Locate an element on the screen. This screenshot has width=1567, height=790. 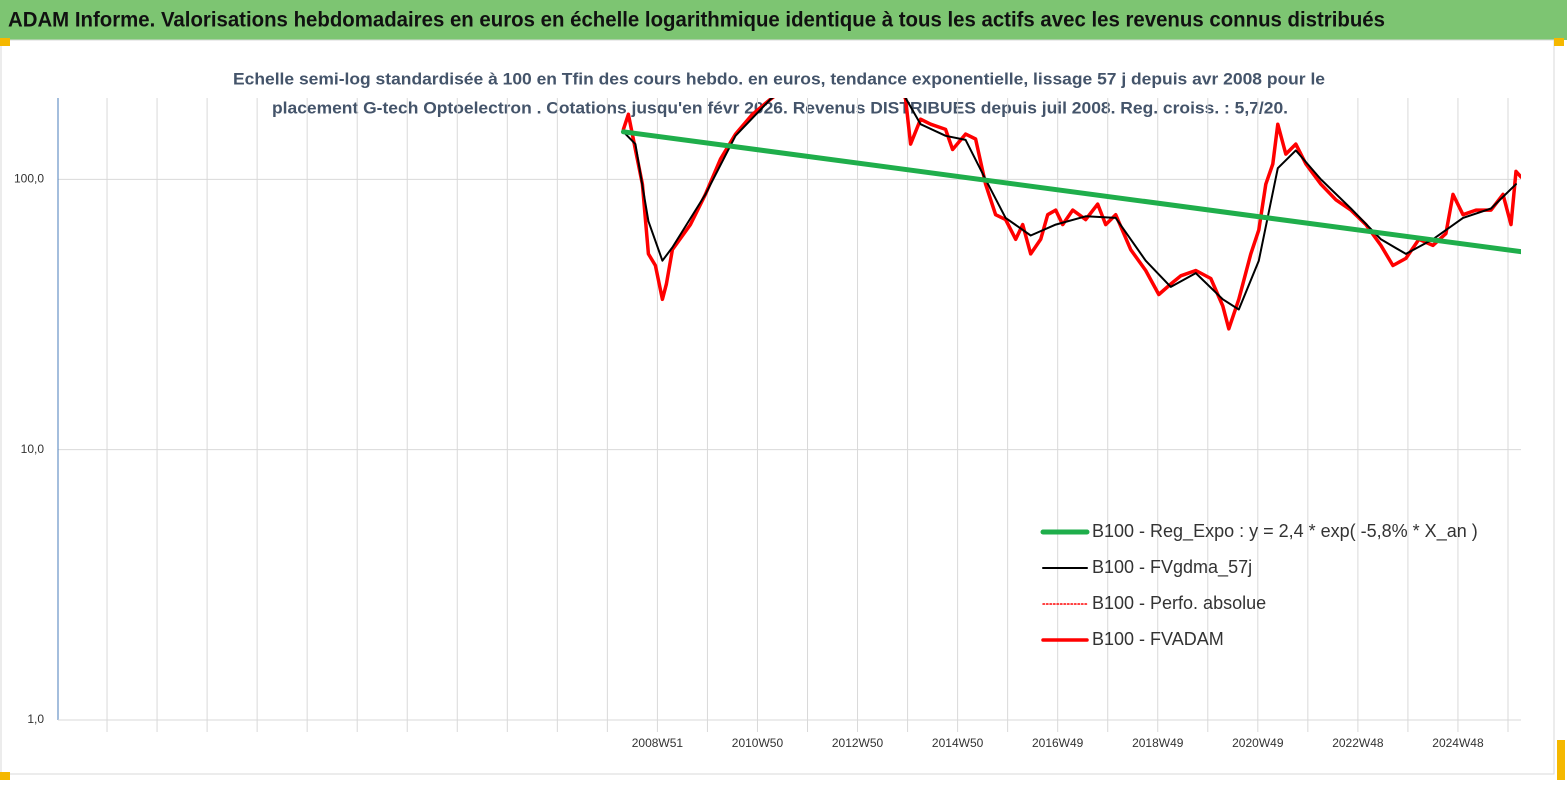
y-tick-label: 100,0 is located at coordinates (29, 179).